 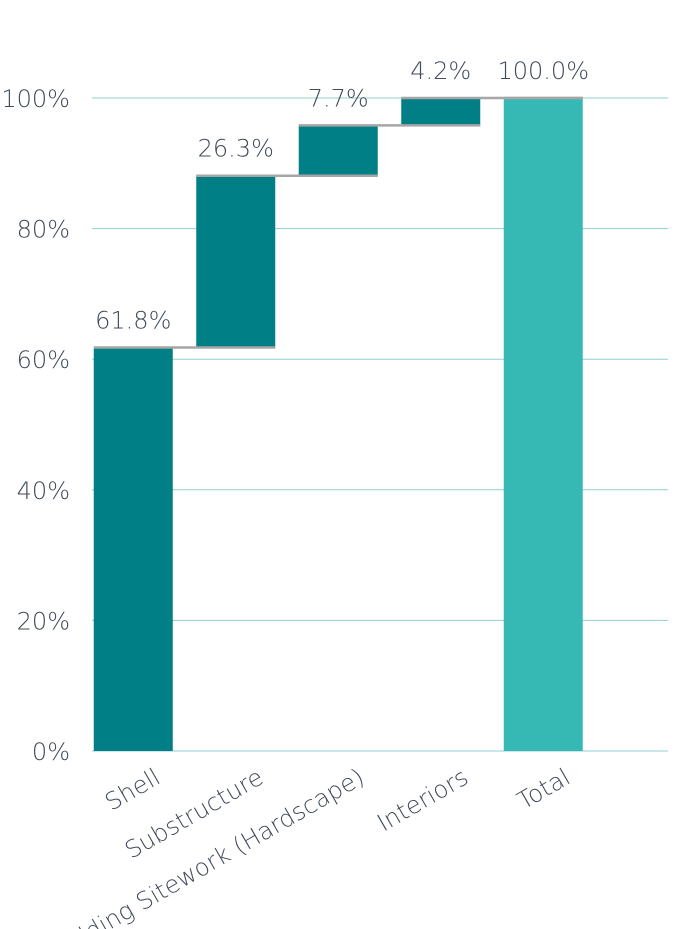 What do you see at coordinates (133, 320) in the screenshot?
I see `data-label: 61.8%` at bounding box center [133, 320].